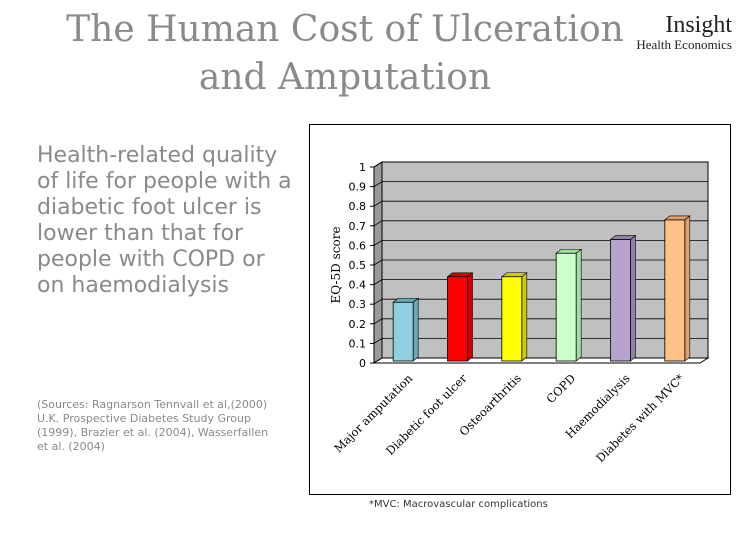  Describe the element at coordinates (345, 77) in the screenshot. I see `title-line-2: and Amputation` at that location.